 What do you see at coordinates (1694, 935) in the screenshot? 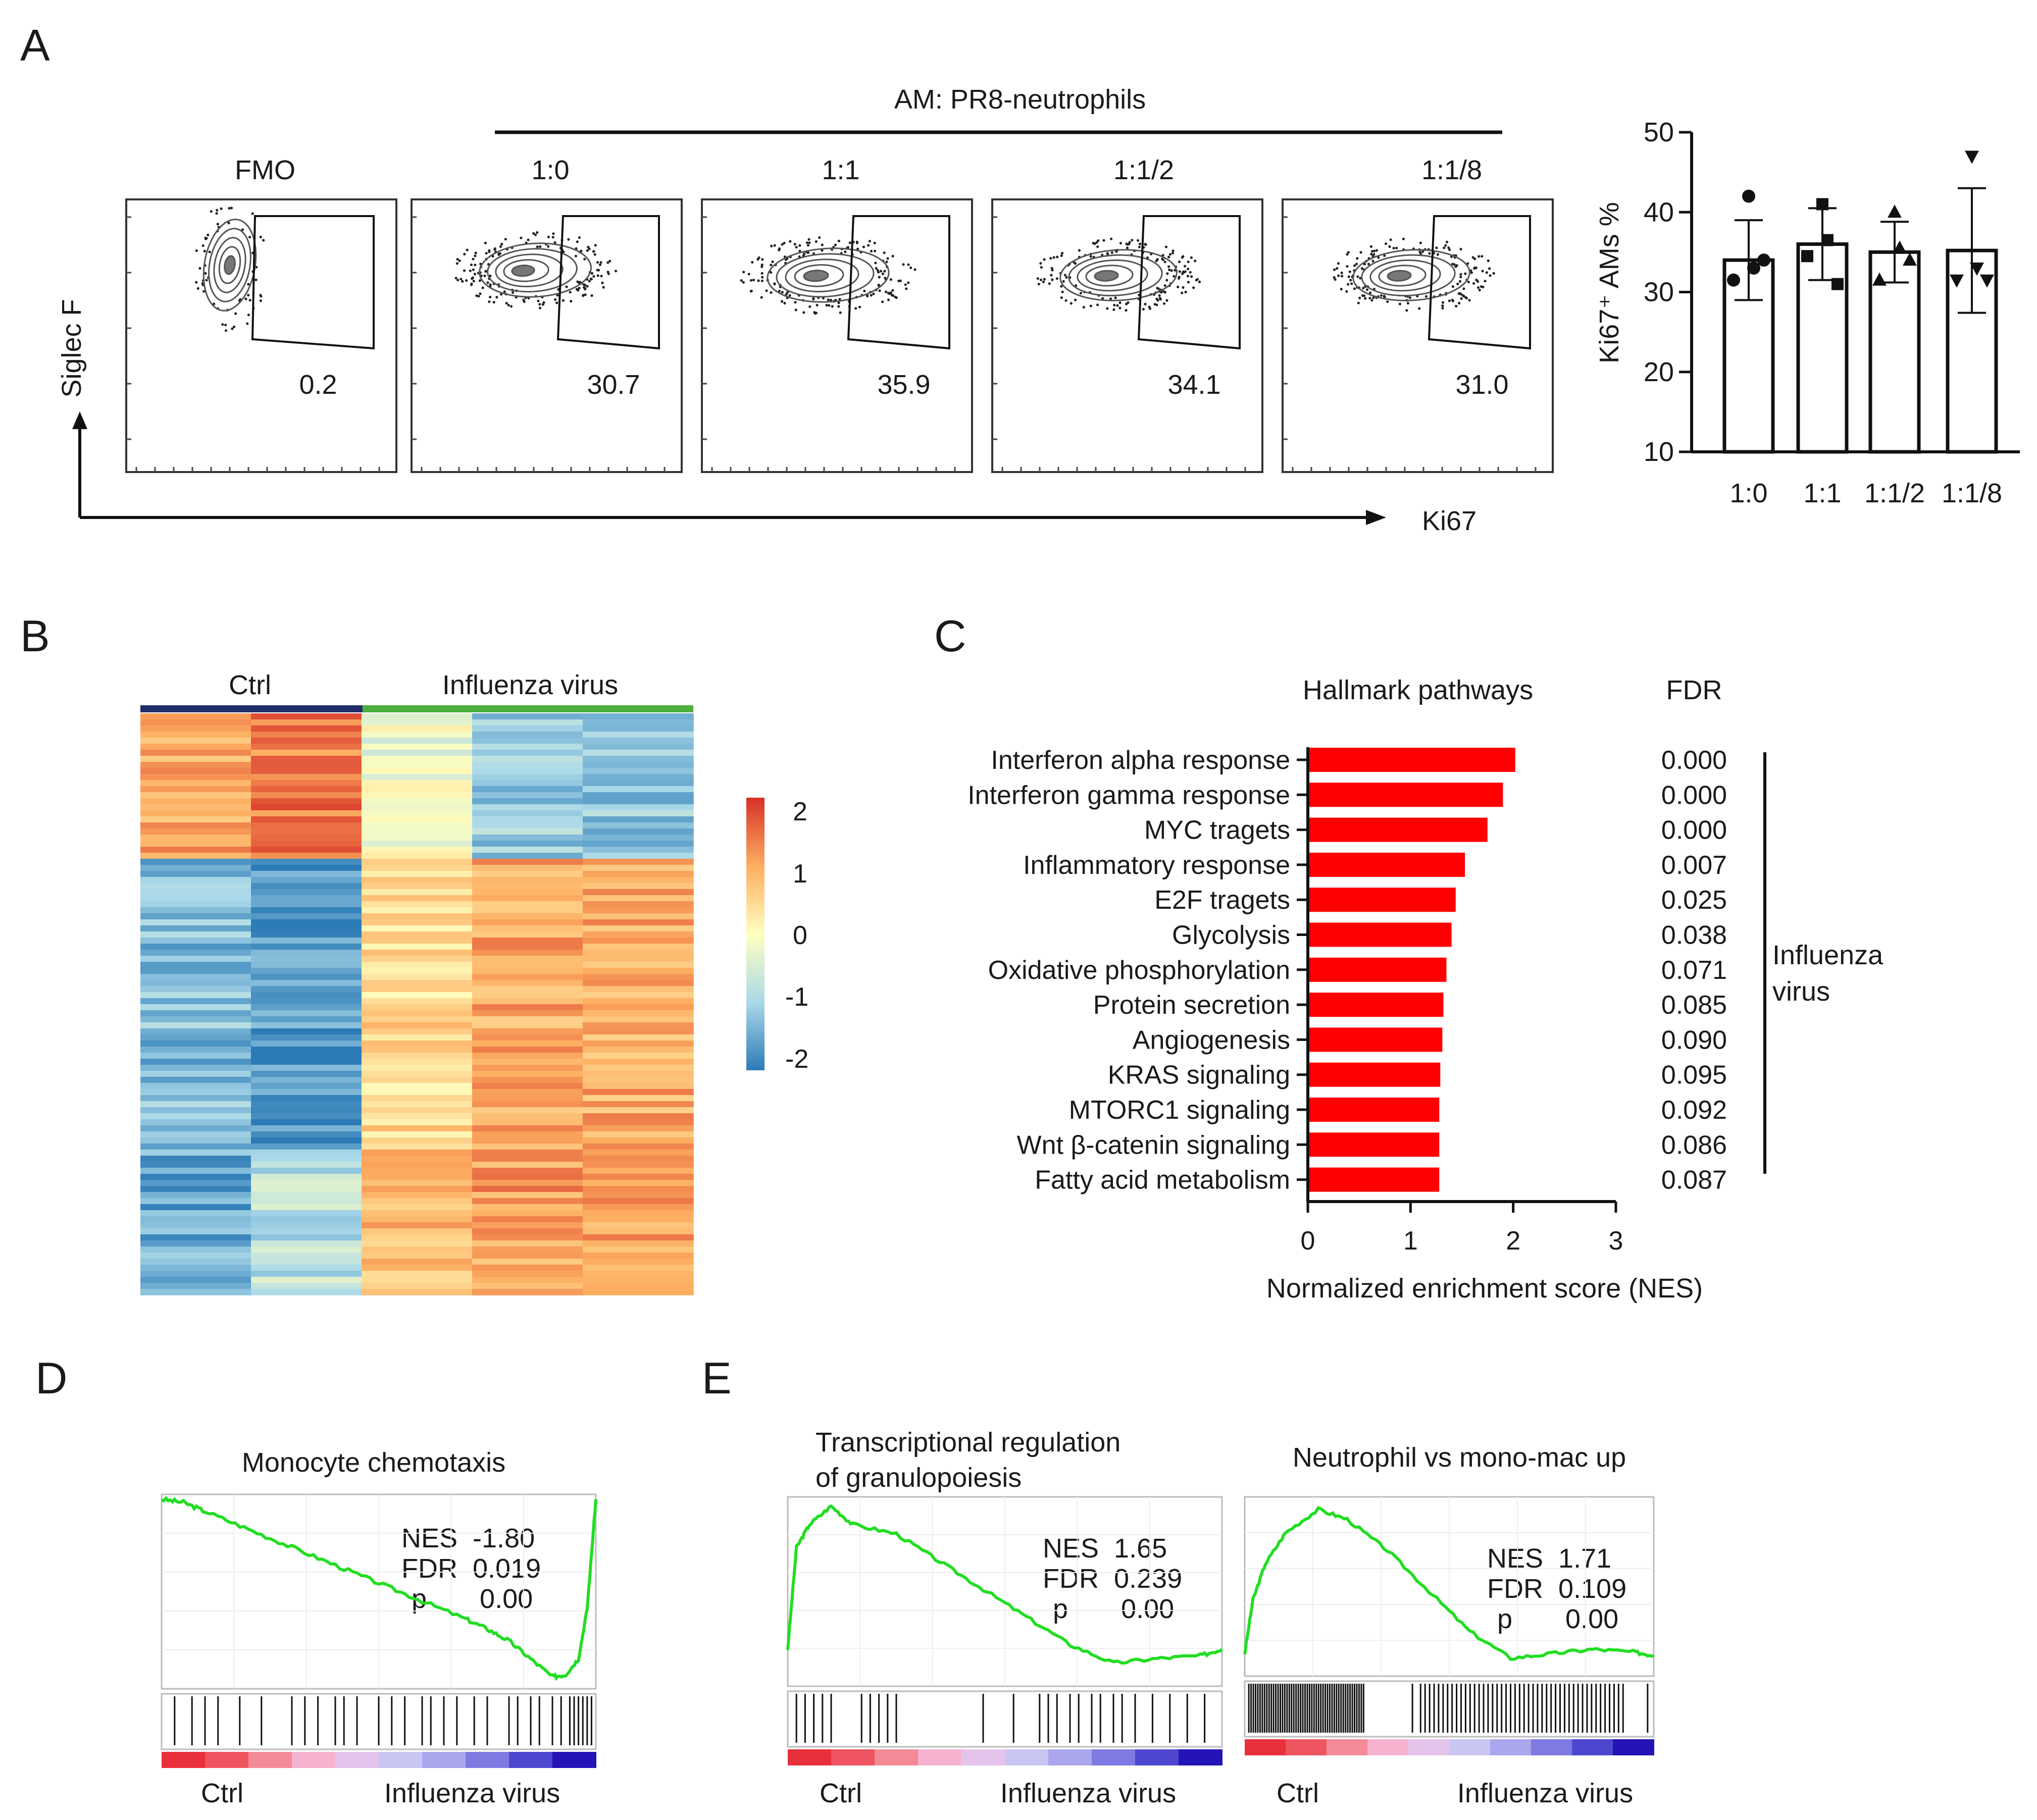
I see `hallmark-fdr-value: 0.038` at bounding box center [1694, 935].